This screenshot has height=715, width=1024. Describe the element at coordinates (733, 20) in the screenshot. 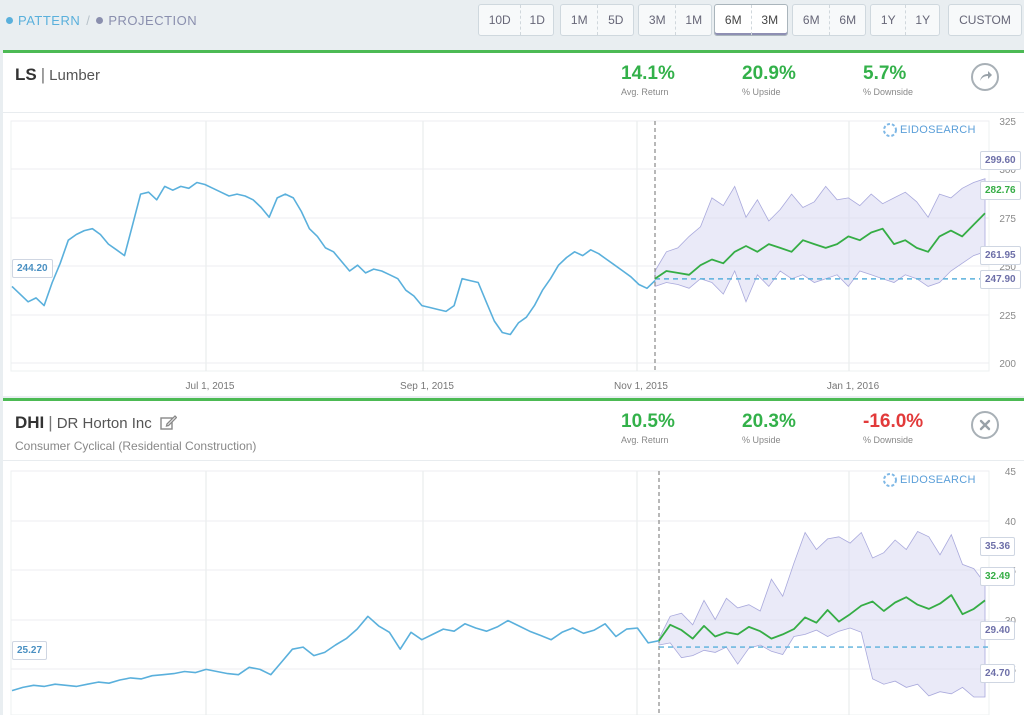

I see `range-button-6m: 6M` at that location.